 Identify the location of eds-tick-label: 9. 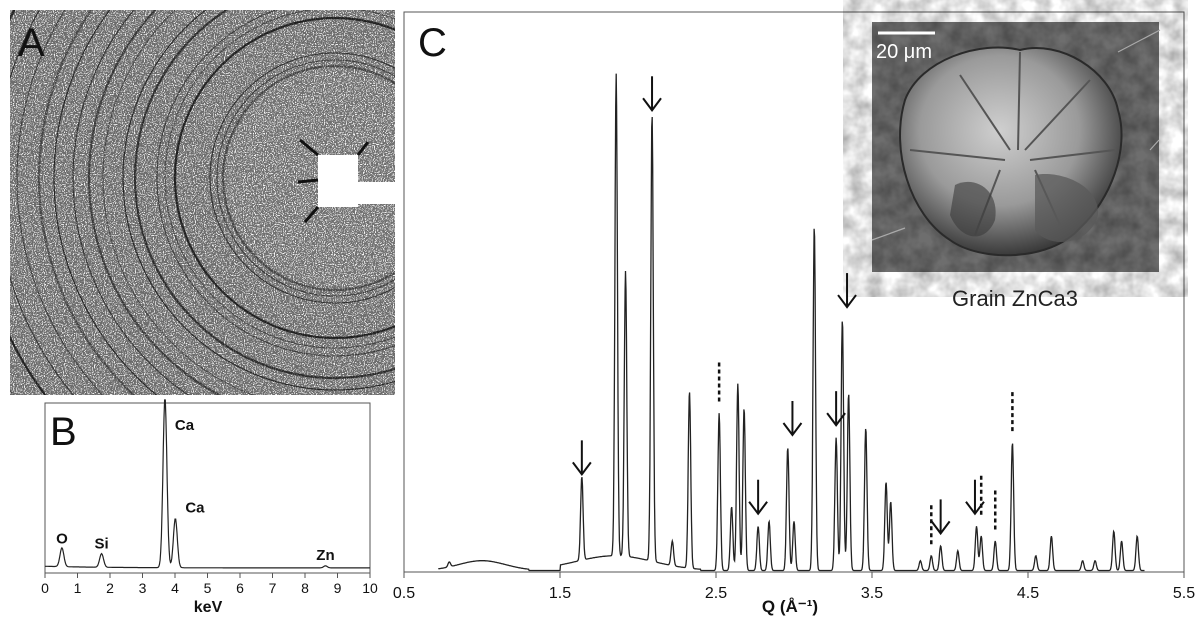
(338, 588).